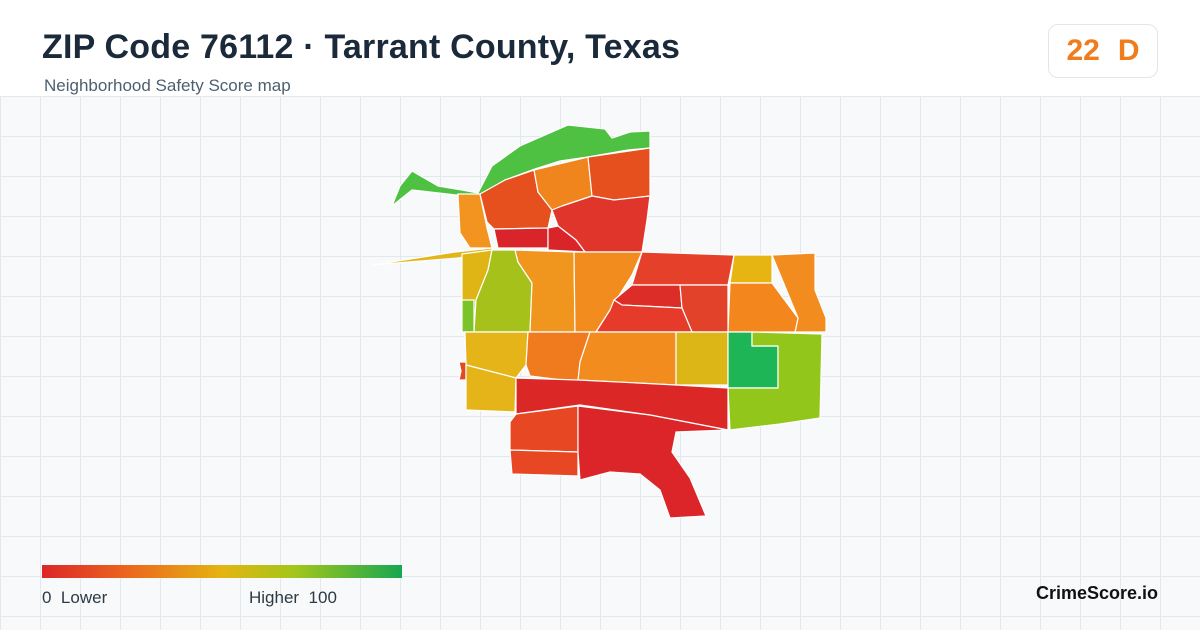 This screenshot has width=1200, height=630. What do you see at coordinates (274, 597) in the screenshot?
I see `legend-high-label: Higher` at bounding box center [274, 597].